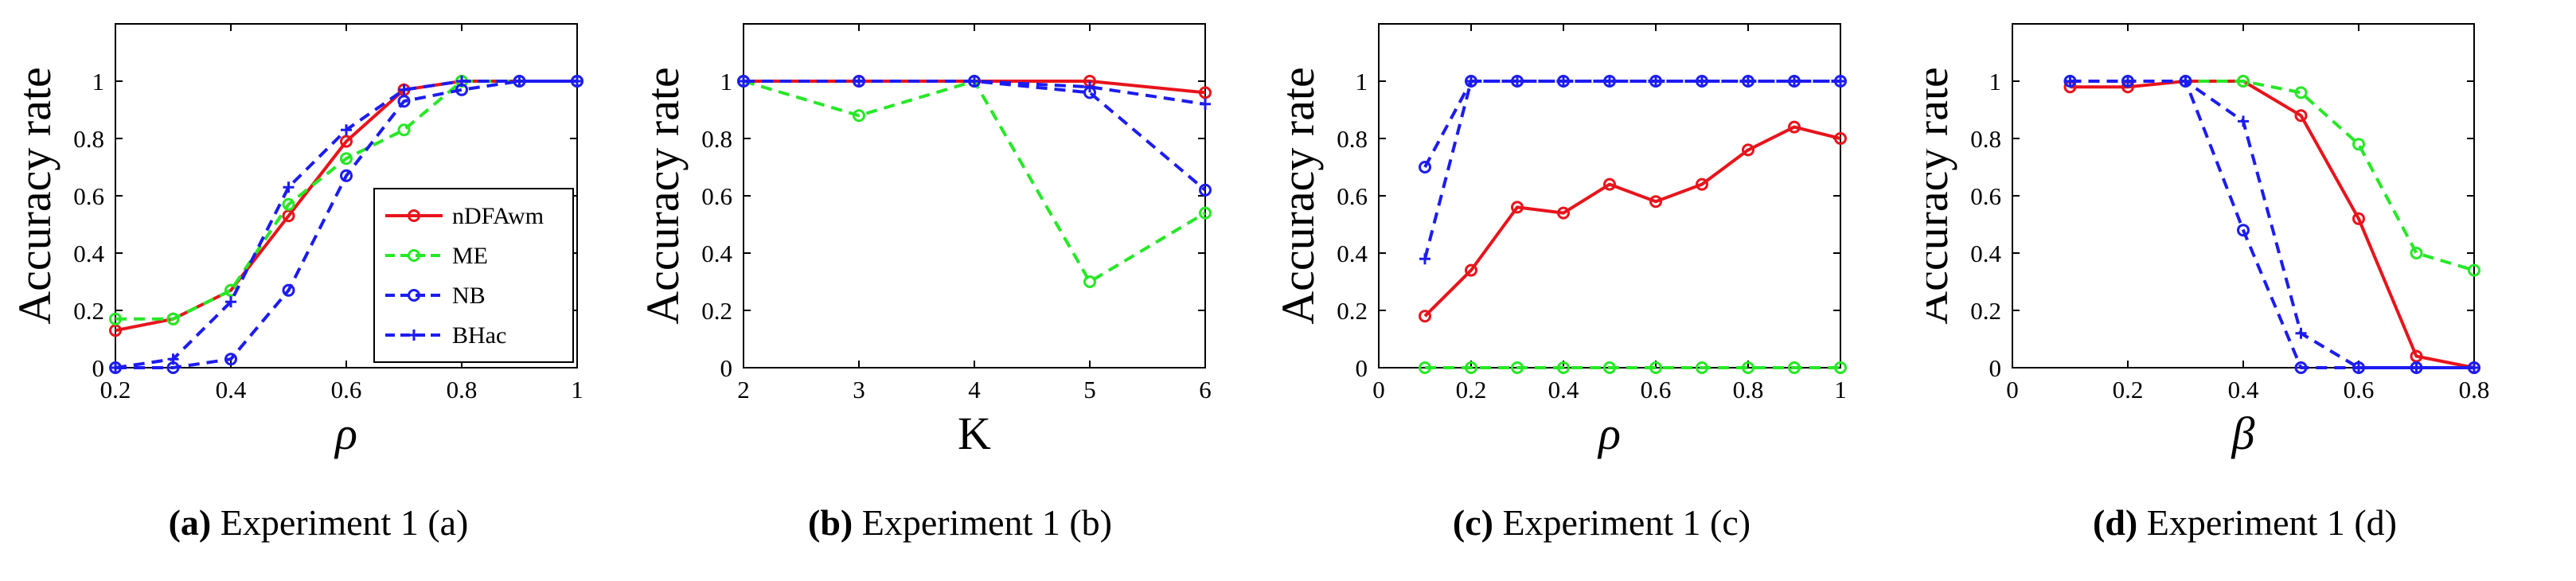 The height and width of the screenshot is (581, 2576). What do you see at coordinates (982, 522) in the screenshot?
I see `caption-b-text: Experiment 1 (b)` at bounding box center [982, 522].